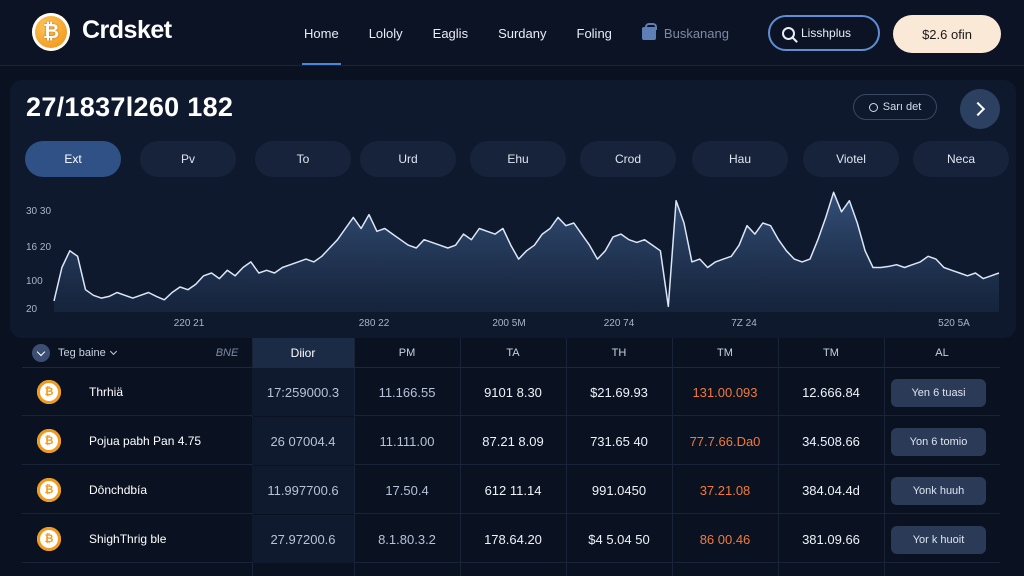 The height and width of the screenshot is (576, 1024). I want to click on nav-item-4: Surdany, so click(522, 33).